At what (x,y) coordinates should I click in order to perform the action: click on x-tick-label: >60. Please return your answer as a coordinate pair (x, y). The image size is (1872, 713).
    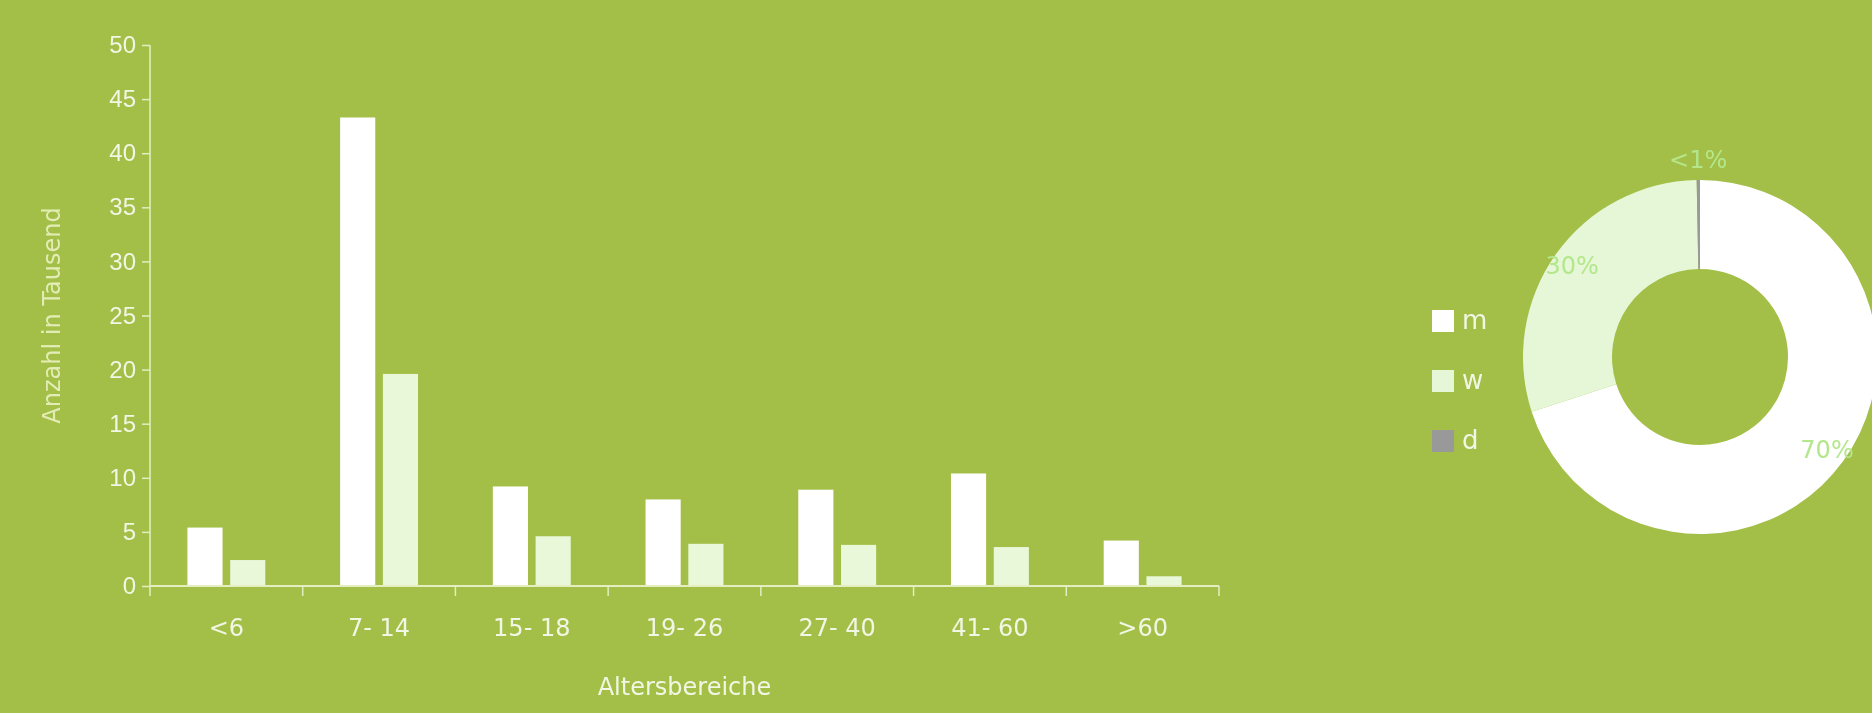
    Looking at the image, I should click on (1142, 628).